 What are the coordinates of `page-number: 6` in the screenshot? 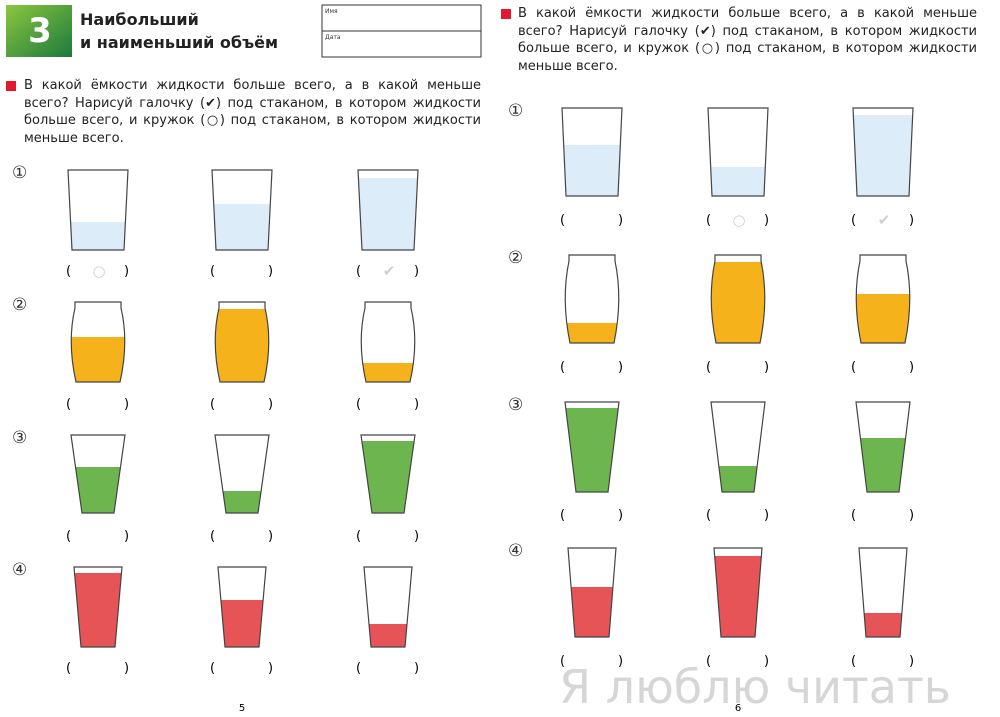 It's located at (738, 708).